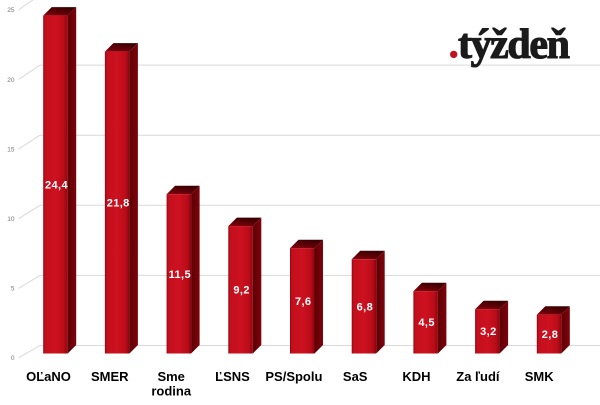 The height and width of the screenshot is (405, 600). Describe the element at coordinates (514, 45) in the screenshot. I see `svg-text: týždeň` at that location.